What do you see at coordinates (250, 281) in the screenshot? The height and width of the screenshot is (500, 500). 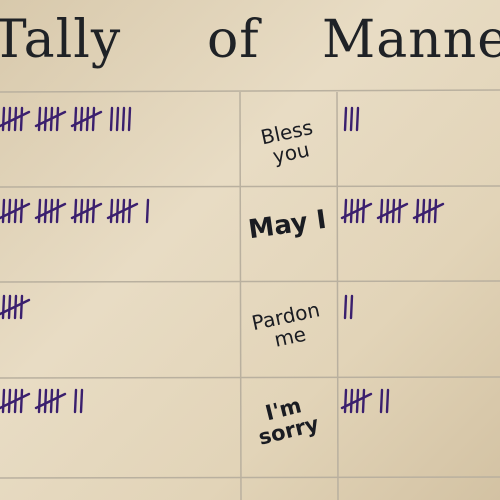 I see `grid-line-h3` at bounding box center [250, 281].